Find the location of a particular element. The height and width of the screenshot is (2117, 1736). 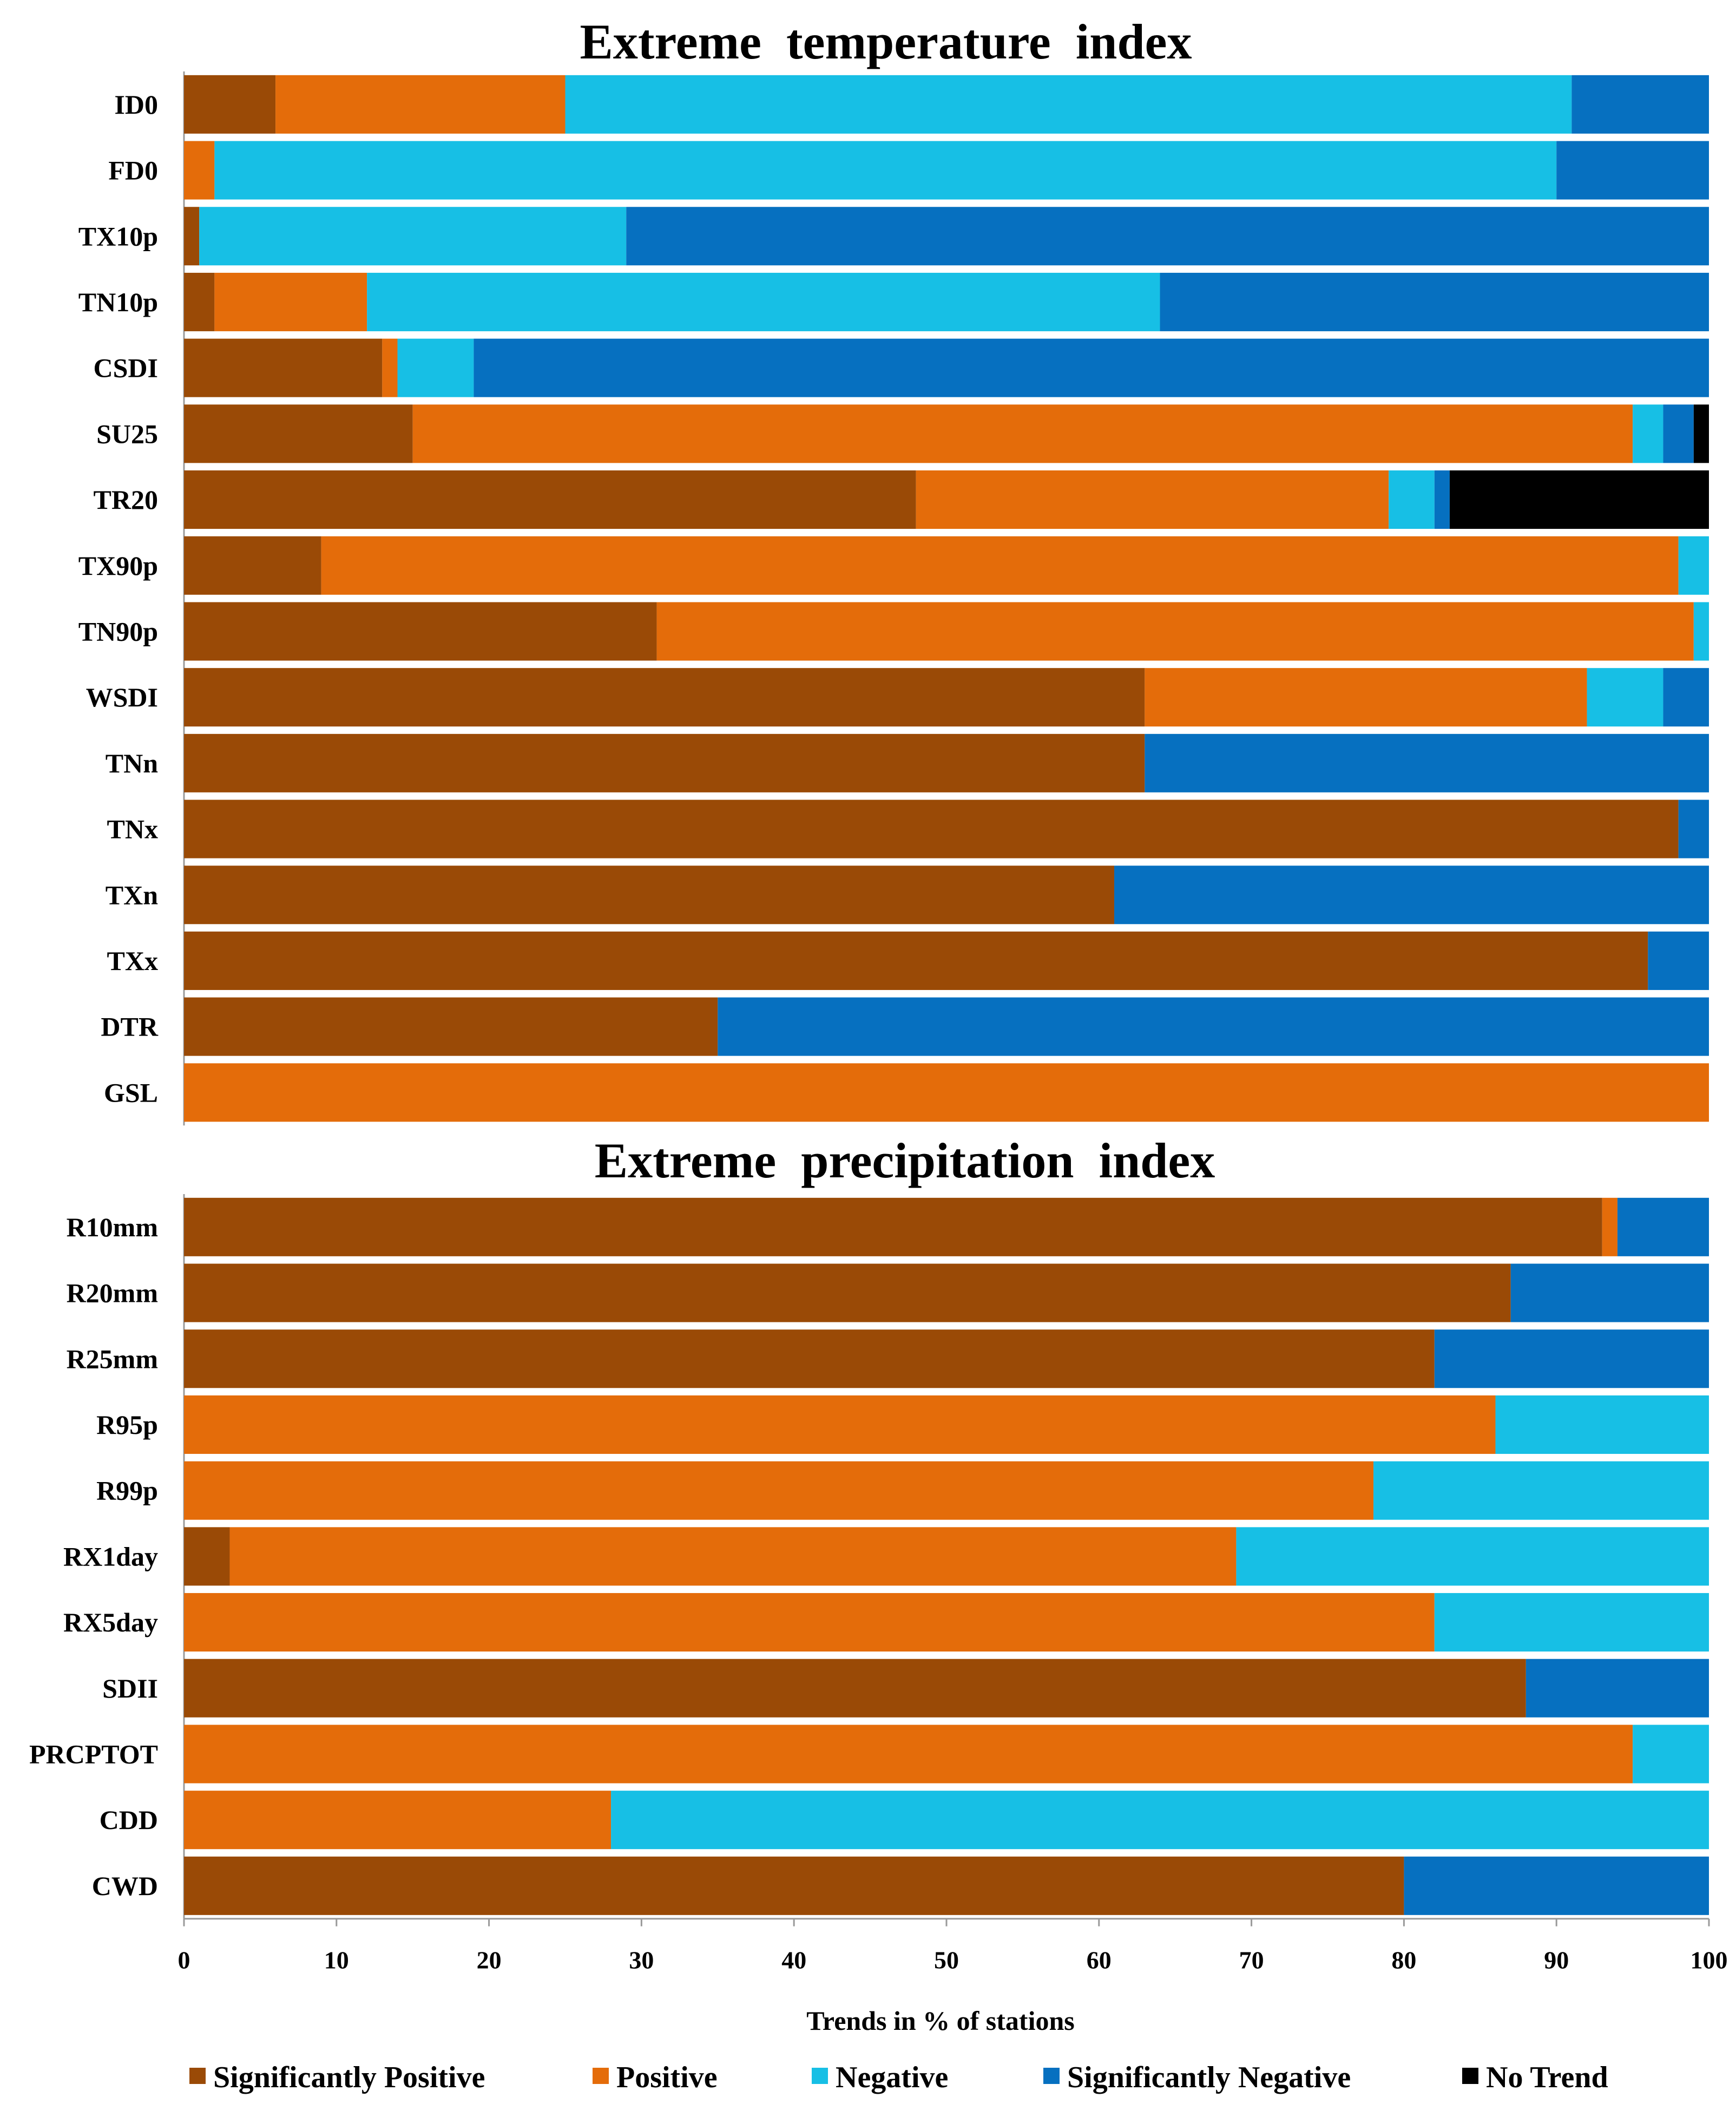

category-label-r99p: R99p is located at coordinates (127, 1491).